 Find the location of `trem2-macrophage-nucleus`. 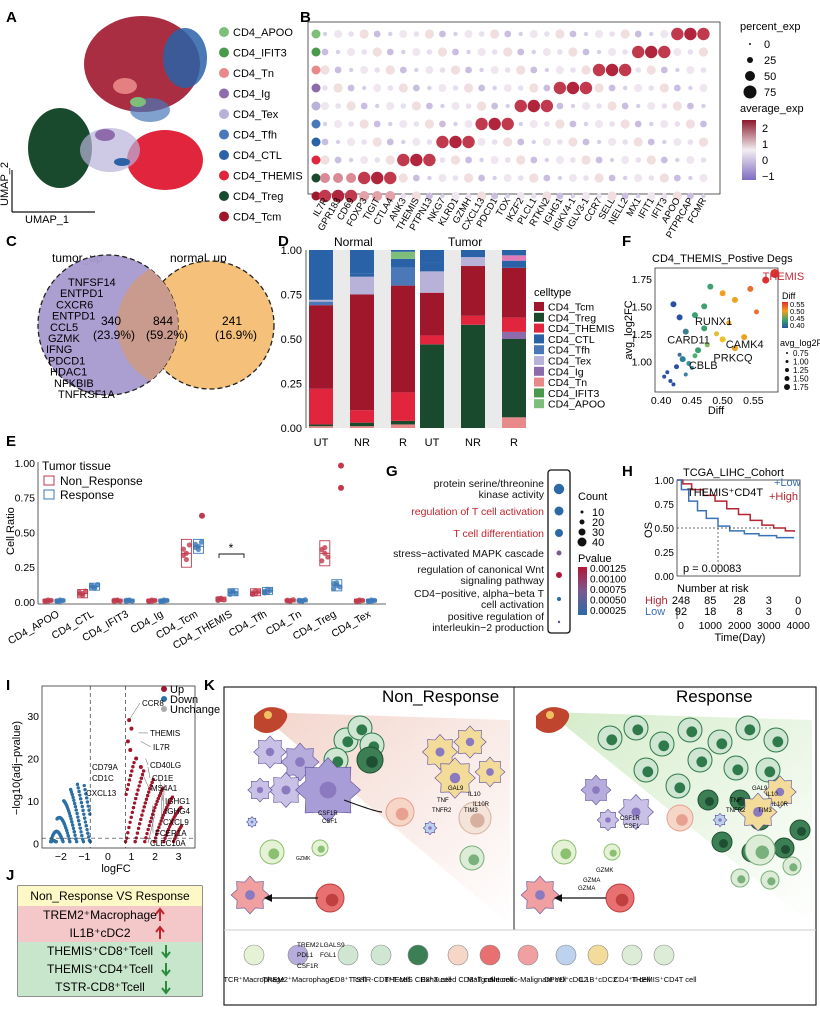

trem2-macrophage-nucleus is located at coordinates (328, 790).